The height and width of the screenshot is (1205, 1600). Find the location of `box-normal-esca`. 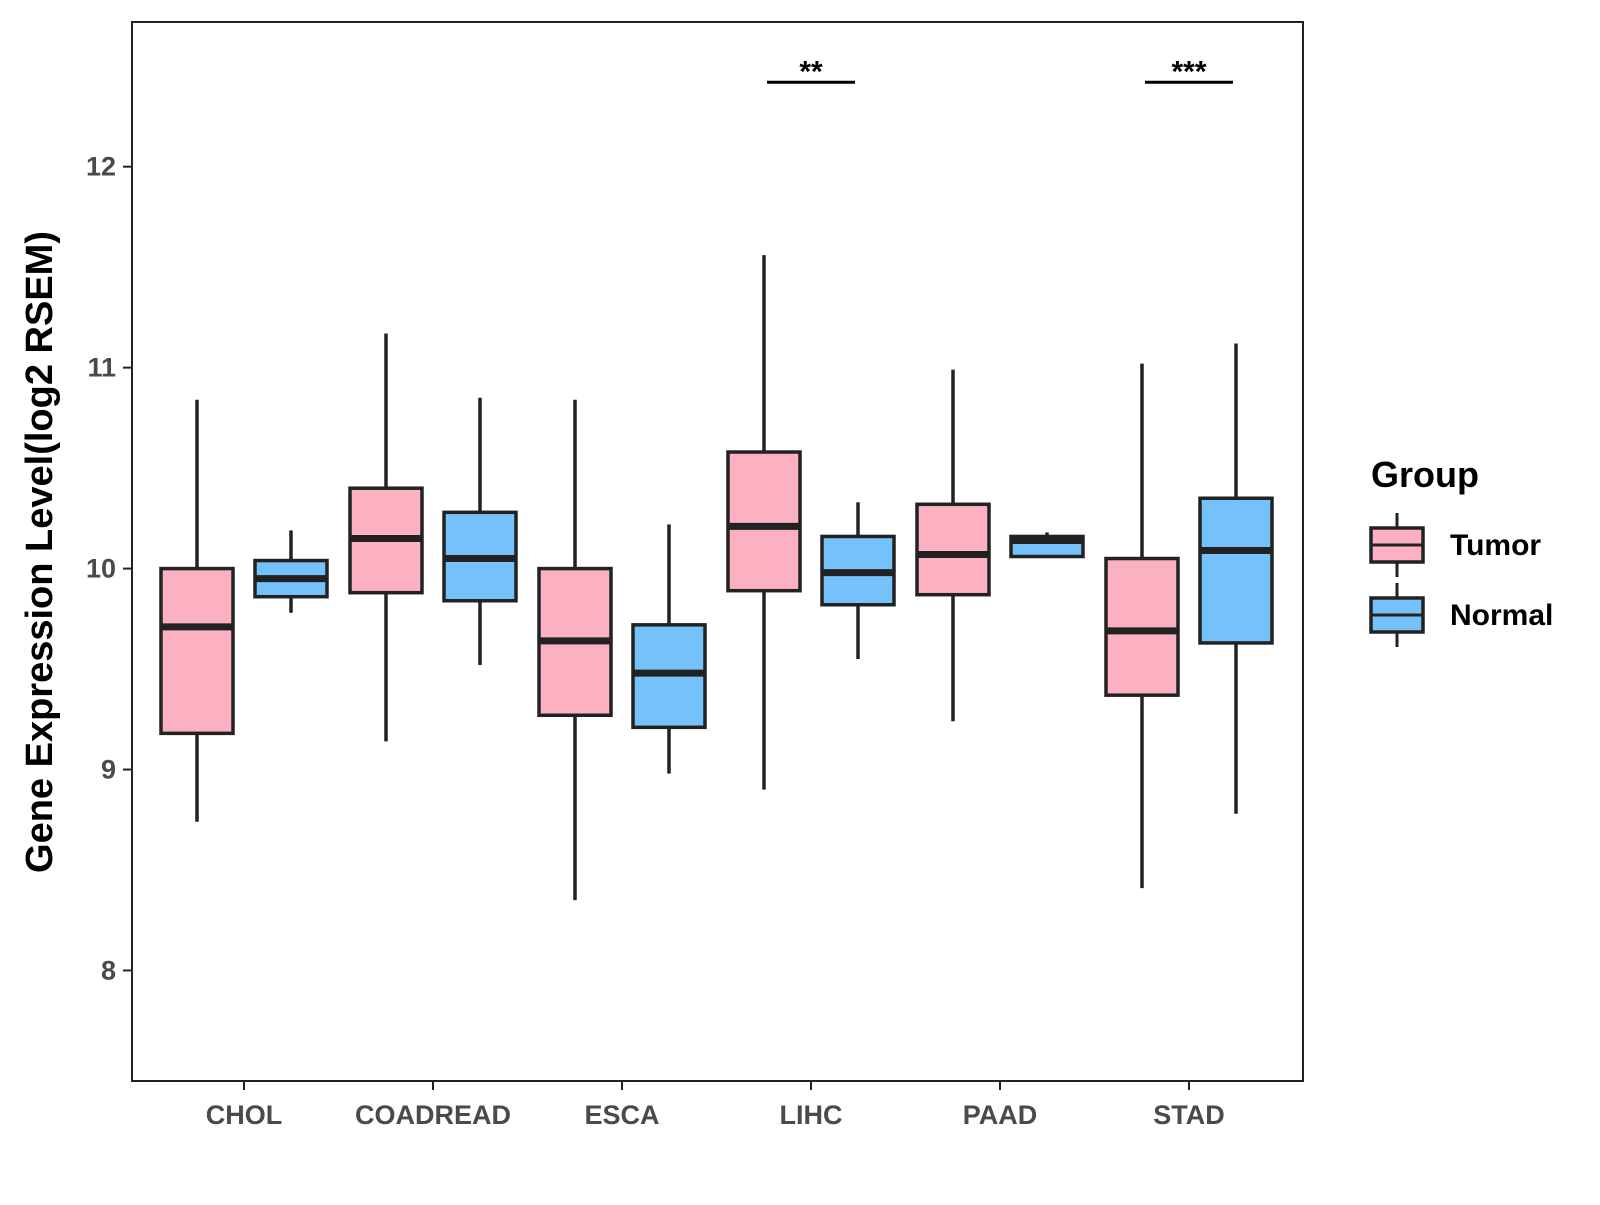

box-normal-esca is located at coordinates (669, 649).